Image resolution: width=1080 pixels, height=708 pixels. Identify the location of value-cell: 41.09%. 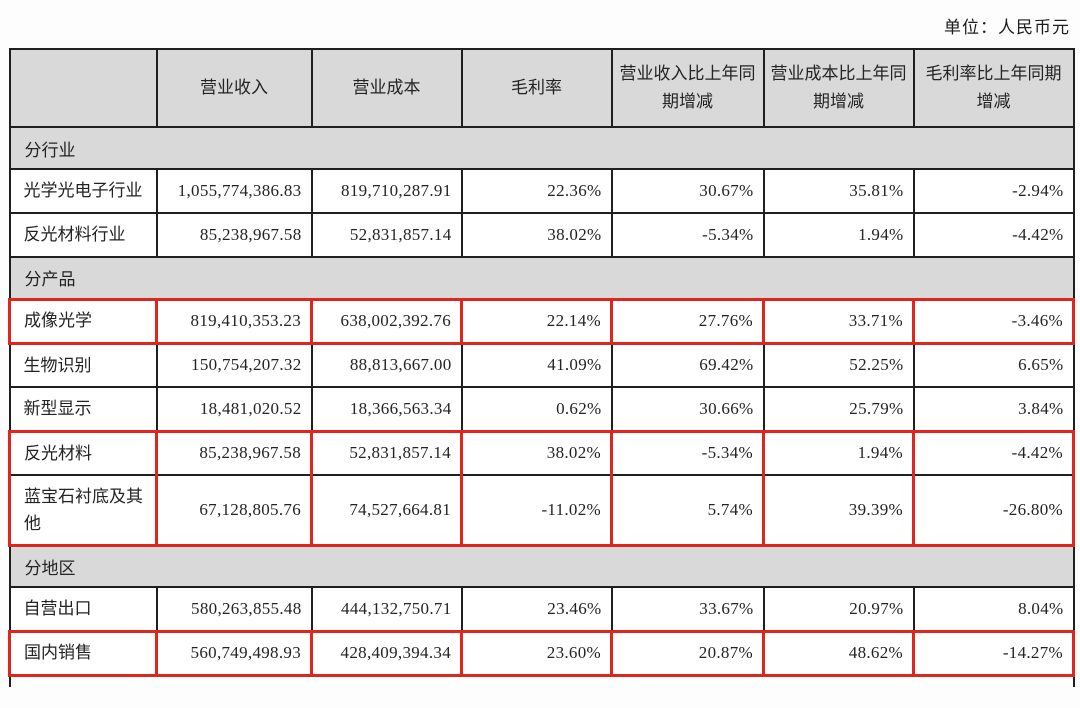
(536, 365).